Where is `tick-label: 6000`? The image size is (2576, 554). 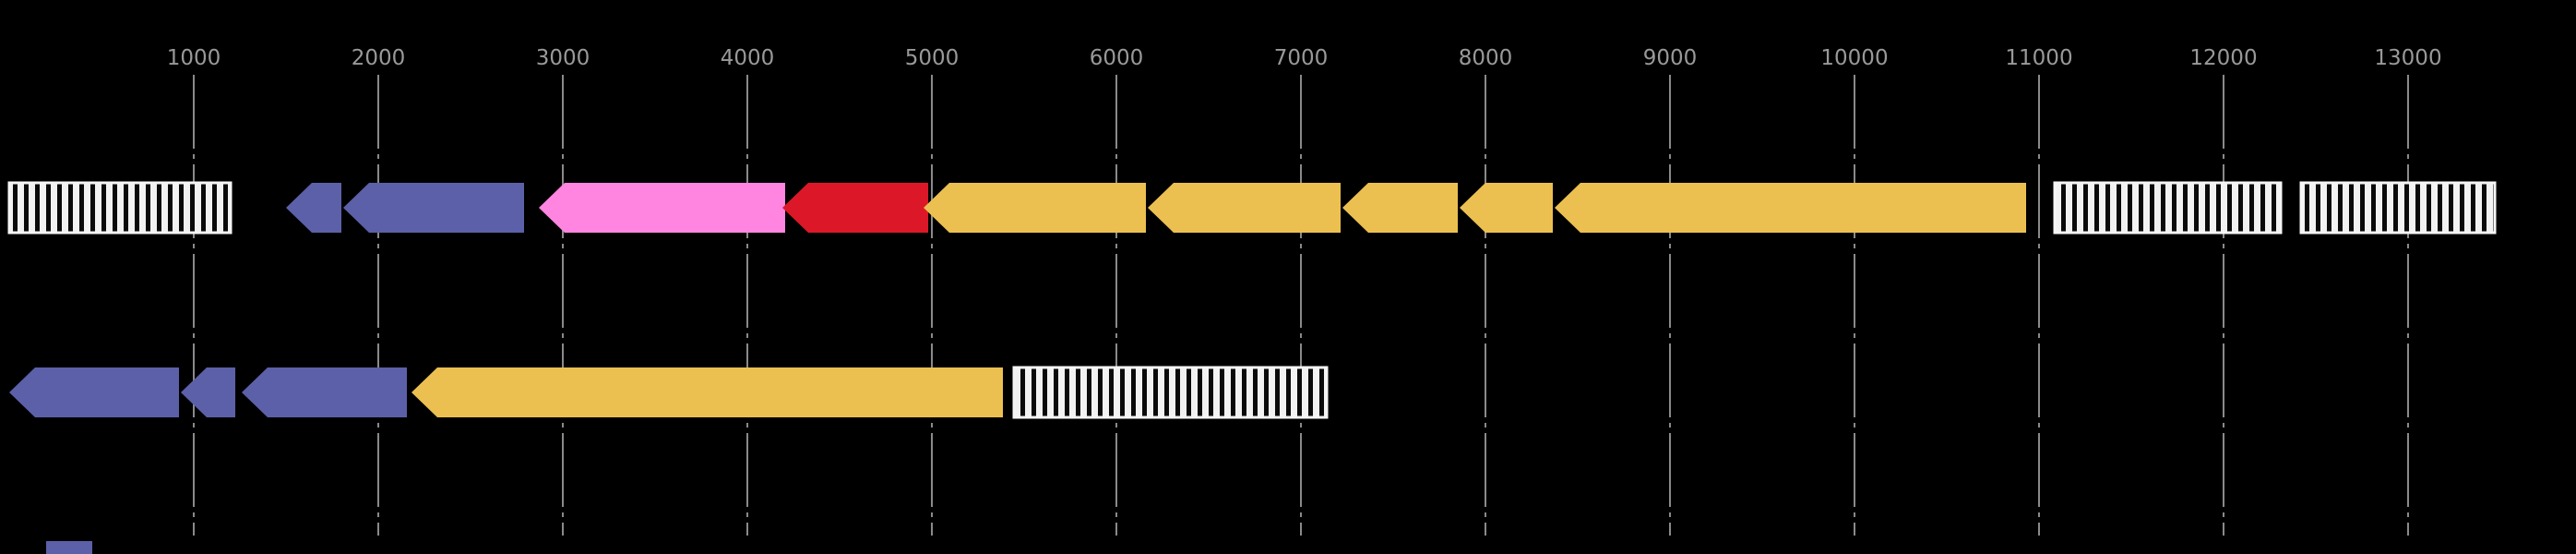
tick-label: 6000 is located at coordinates (1117, 58).